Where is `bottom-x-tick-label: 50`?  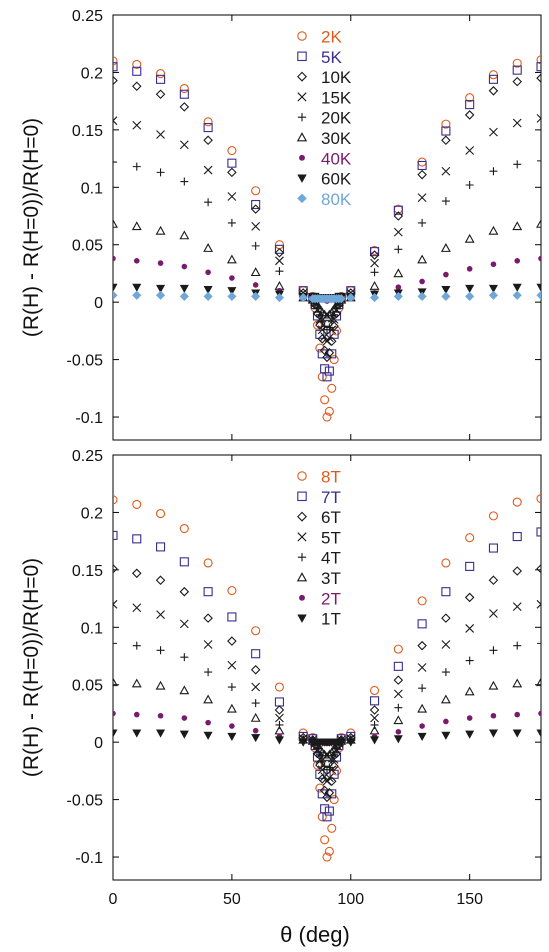 bottom-x-tick-label: 50 is located at coordinates (232, 899).